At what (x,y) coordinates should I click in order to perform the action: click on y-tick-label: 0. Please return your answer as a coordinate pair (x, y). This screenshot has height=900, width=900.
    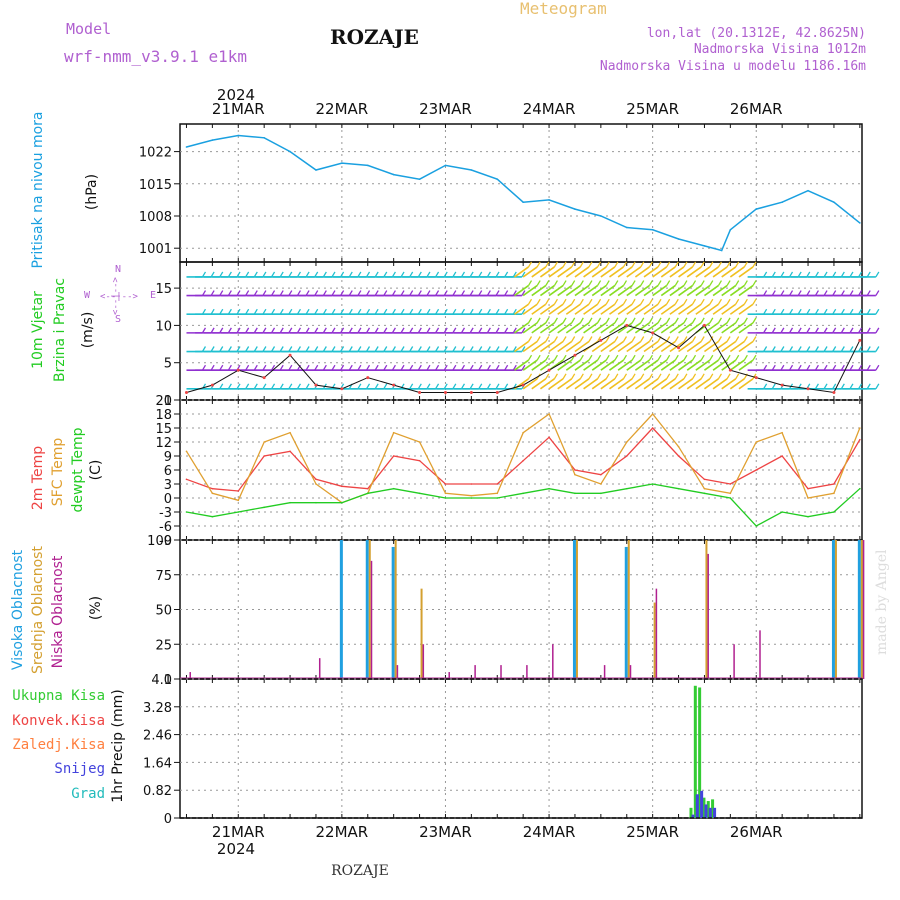
    Looking at the image, I should click on (168, 680).